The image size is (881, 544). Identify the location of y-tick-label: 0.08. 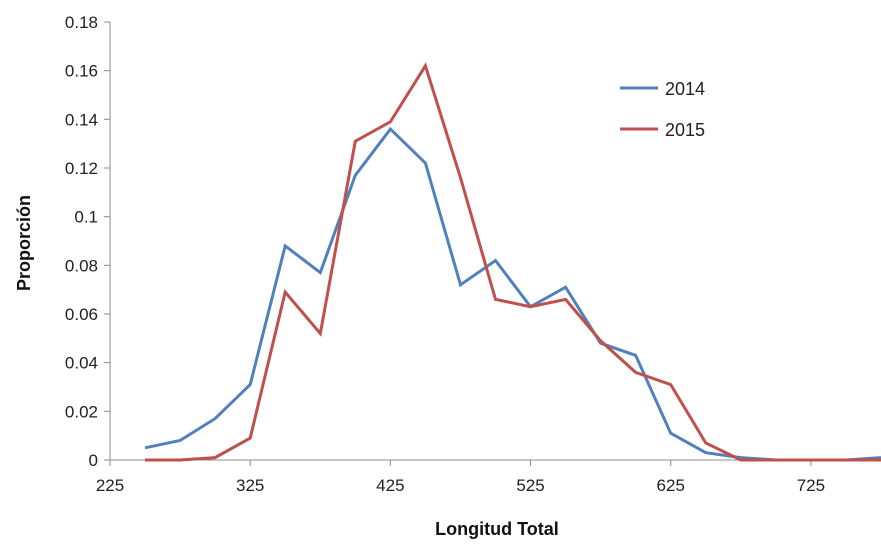
(81, 265).